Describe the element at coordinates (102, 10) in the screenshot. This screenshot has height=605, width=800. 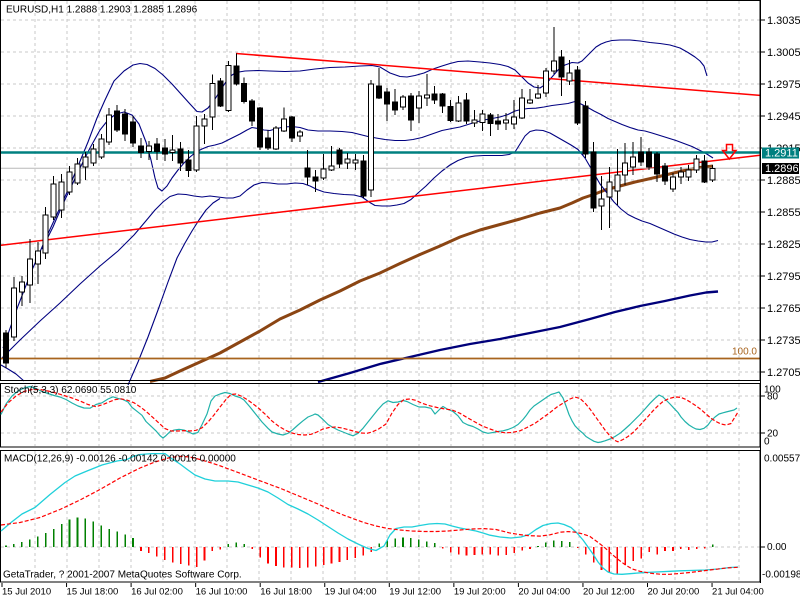
I see `svg-text:EURUSD,H1 1.2888 1.2903 1.288: EURUSD,H1 1.2888 1.2903 1.2885 1.2896` at that location.